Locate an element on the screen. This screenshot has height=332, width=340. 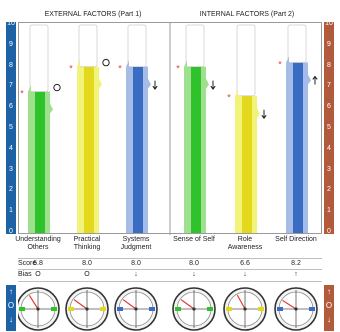
category-label-line: Others is located at coordinates (38, 247).